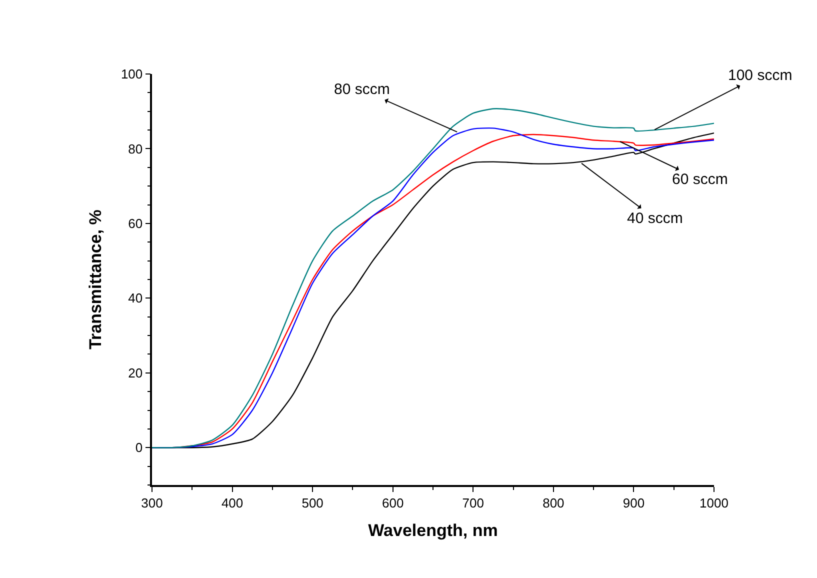  Describe the element at coordinates (760, 75) in the screenshot. I see `annotation: 100 sccm` at that location.